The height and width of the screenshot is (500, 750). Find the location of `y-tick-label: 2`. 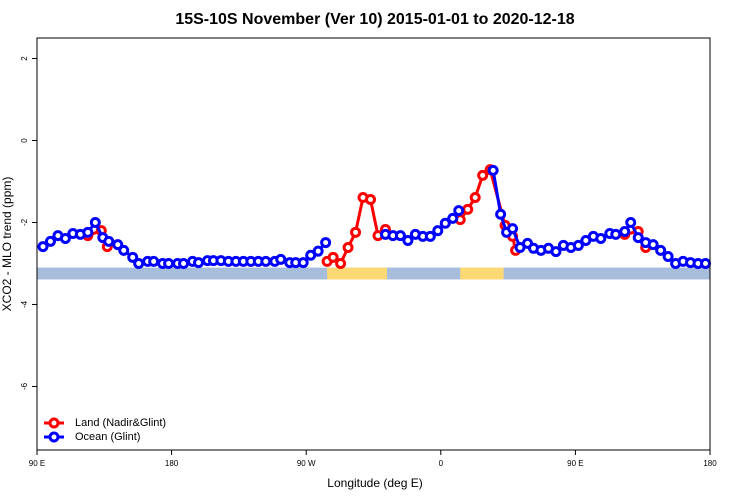

y-tick-label: 2 is located at coordinates (24, 58).